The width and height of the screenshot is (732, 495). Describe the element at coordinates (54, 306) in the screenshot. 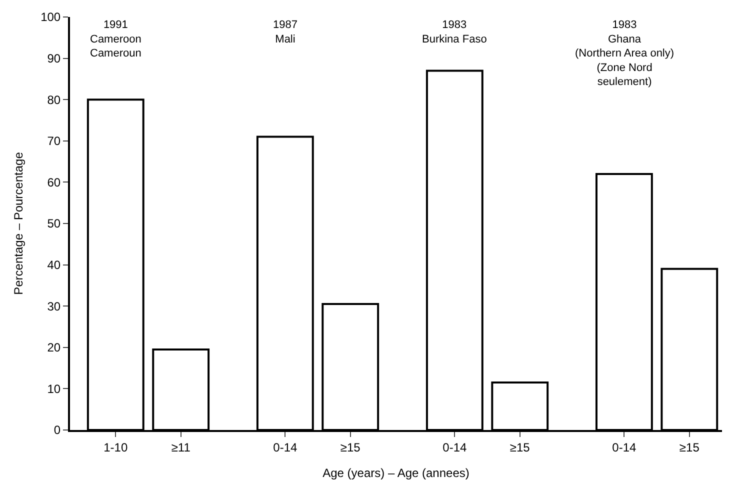

I see `y-tick-label: 30` at that location.